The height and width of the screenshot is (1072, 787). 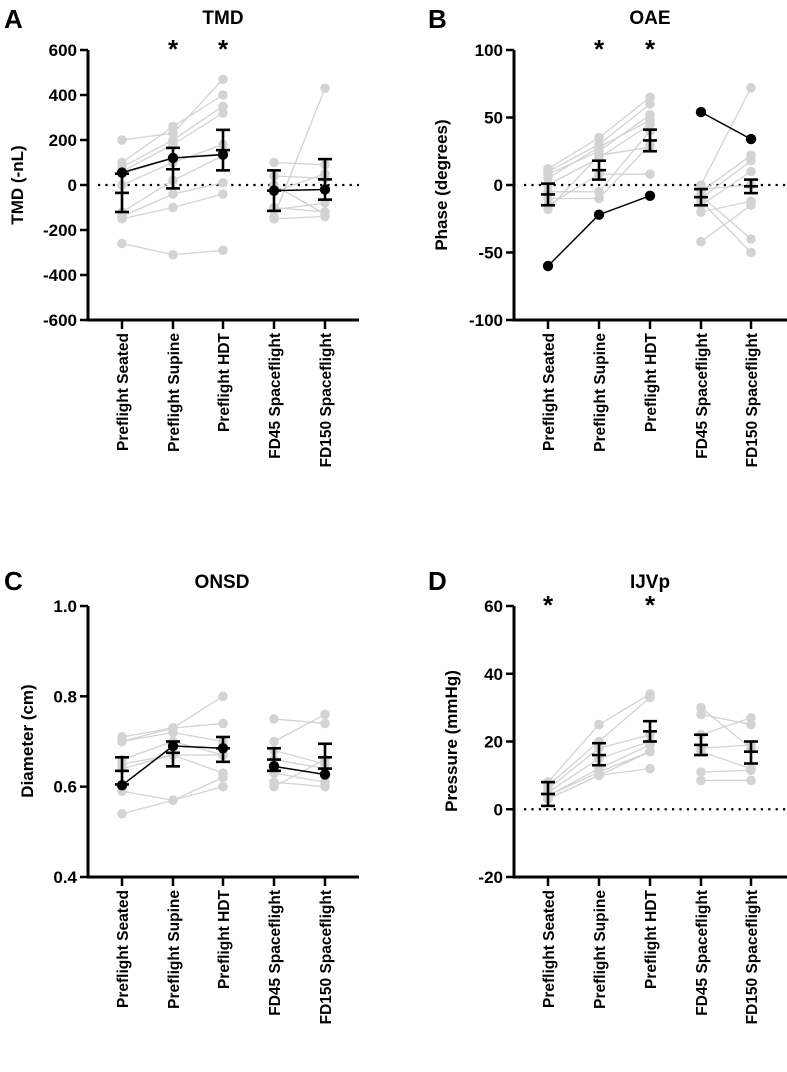 What do you see at coordinates (13, 19) in the screenshot?
I see `panel-letter: A` at bounding box center [13, 19].